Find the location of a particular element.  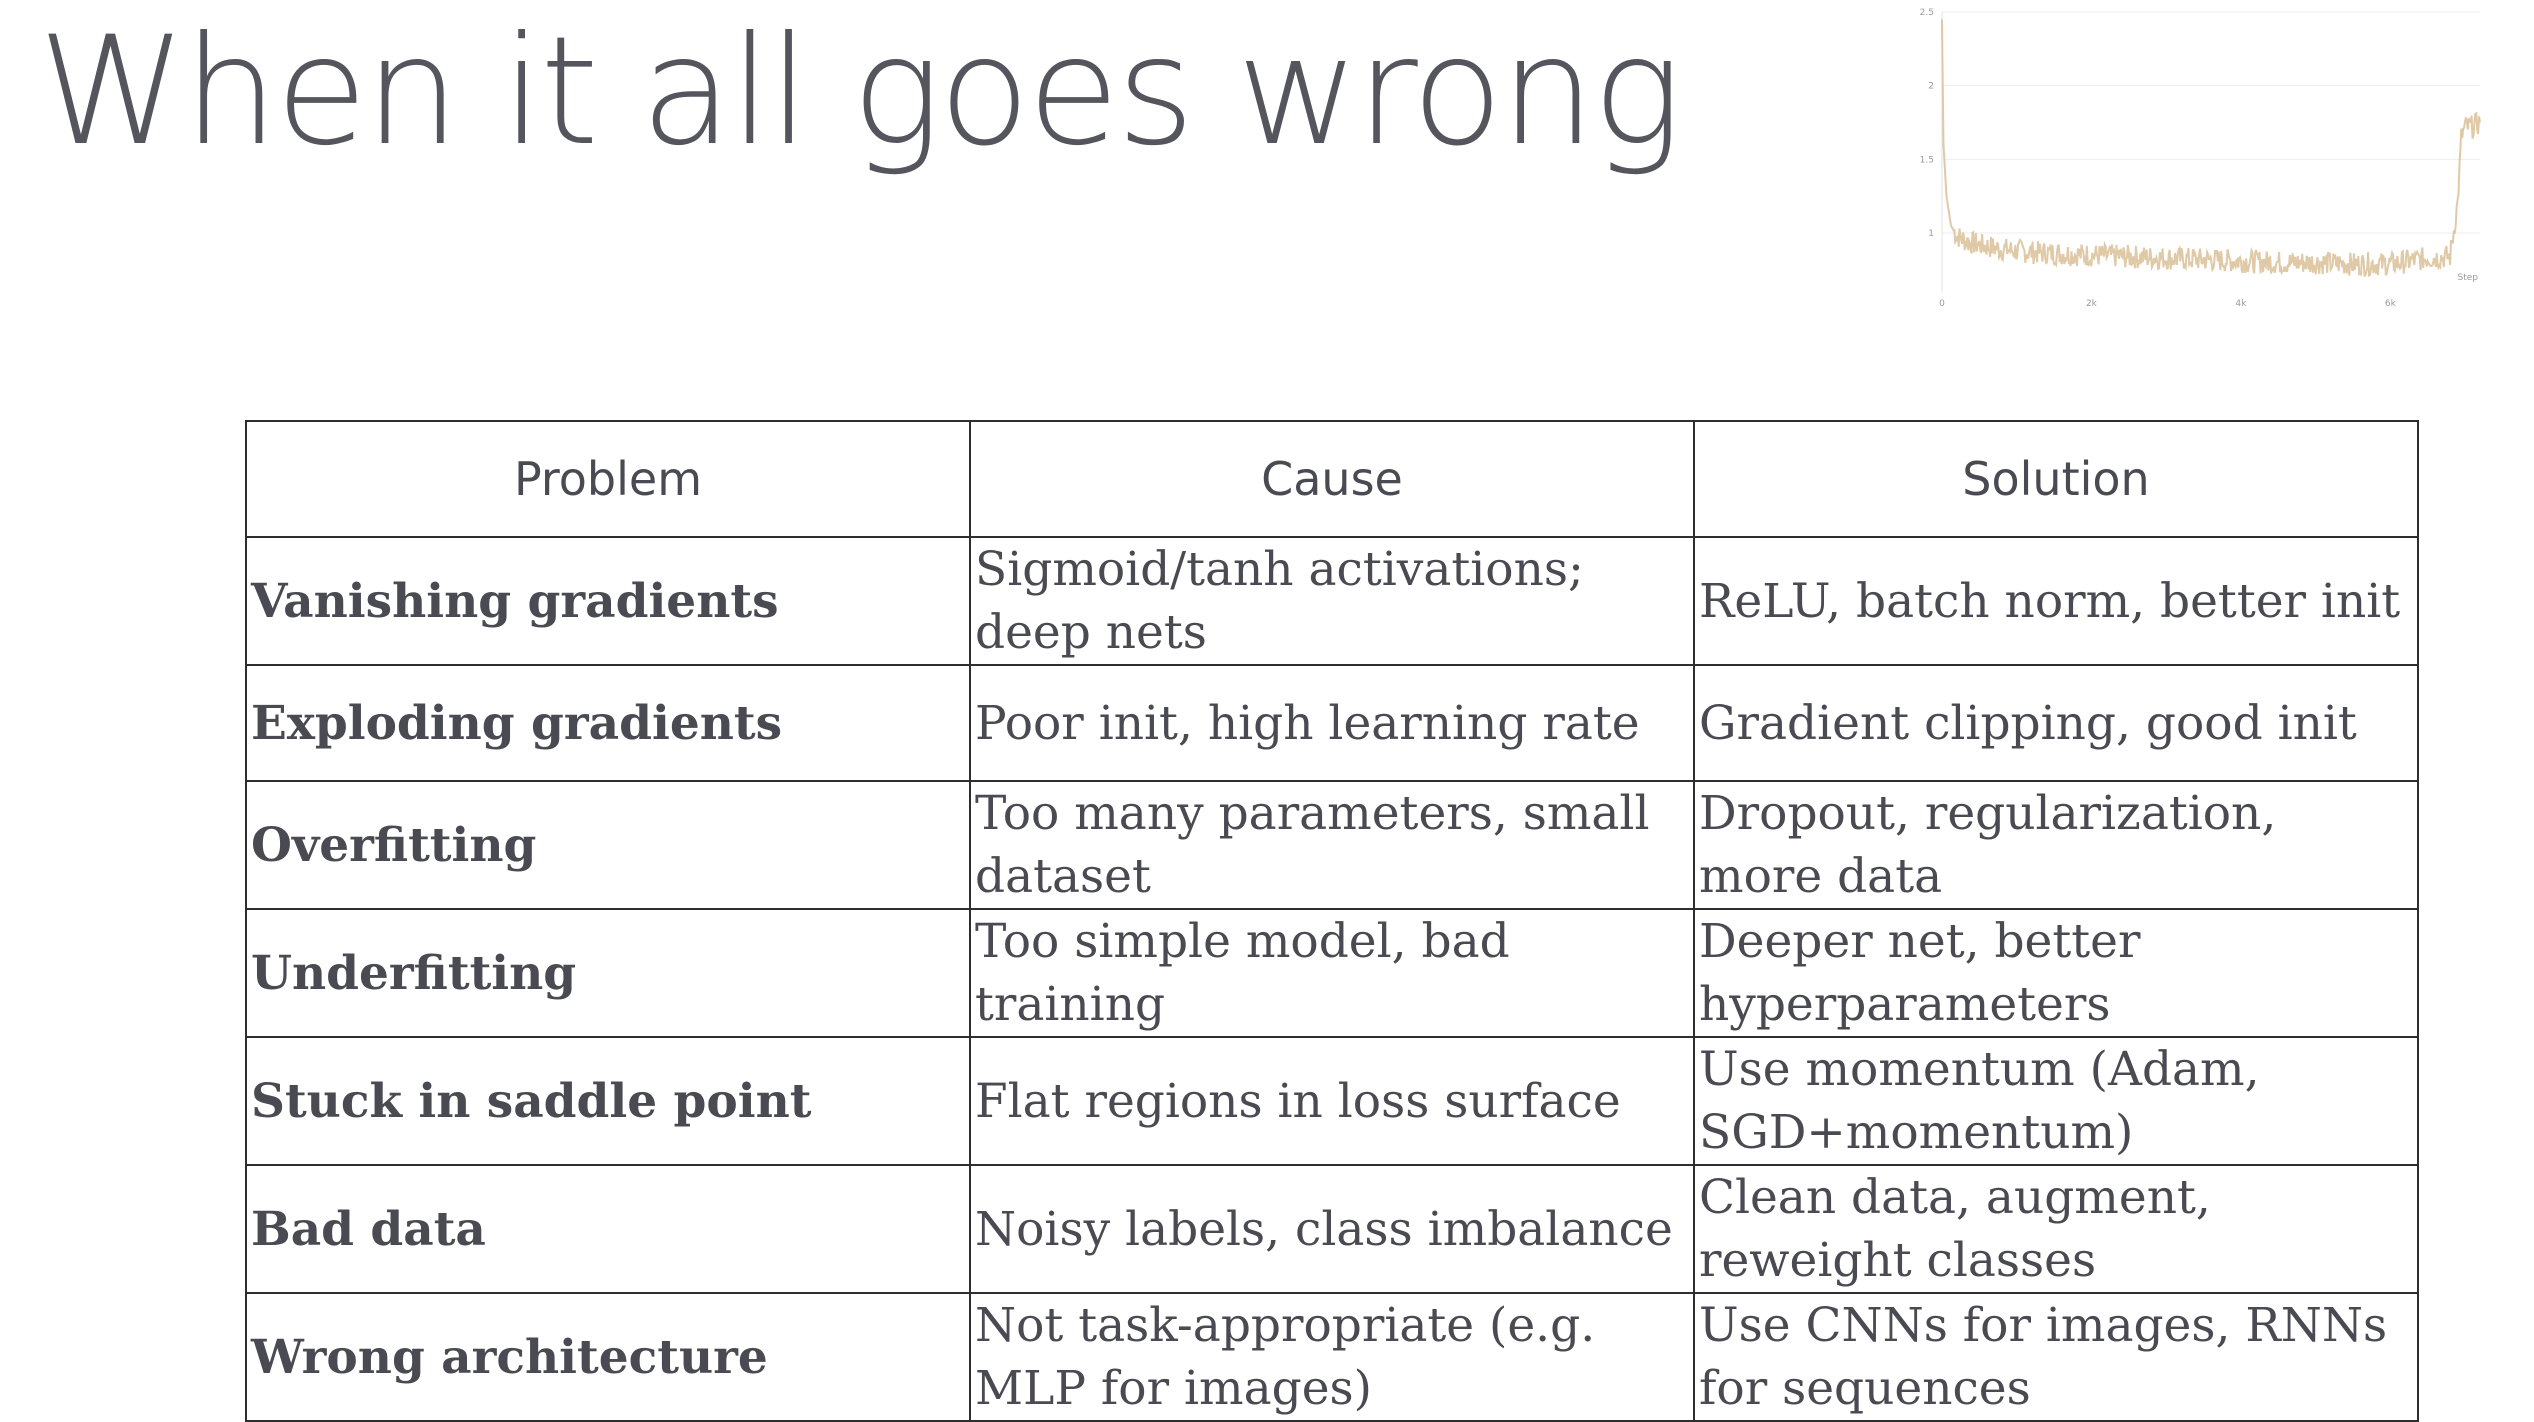

cause-cell: Flat regions in loss surface is located at coordinates (1332, 1101).